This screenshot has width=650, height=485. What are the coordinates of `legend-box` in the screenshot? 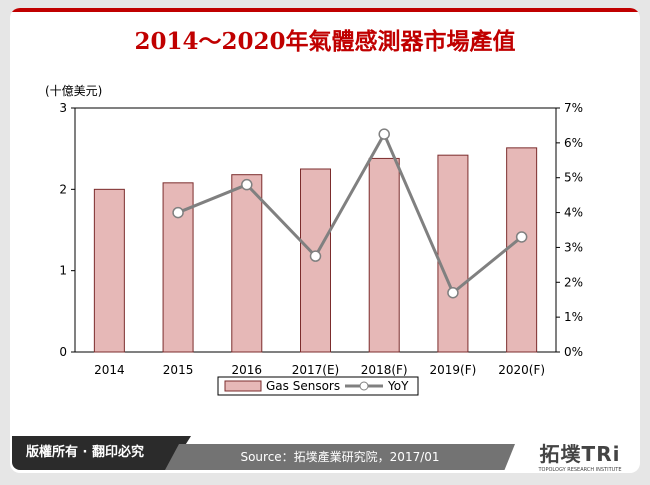 It's located at (318, 386).